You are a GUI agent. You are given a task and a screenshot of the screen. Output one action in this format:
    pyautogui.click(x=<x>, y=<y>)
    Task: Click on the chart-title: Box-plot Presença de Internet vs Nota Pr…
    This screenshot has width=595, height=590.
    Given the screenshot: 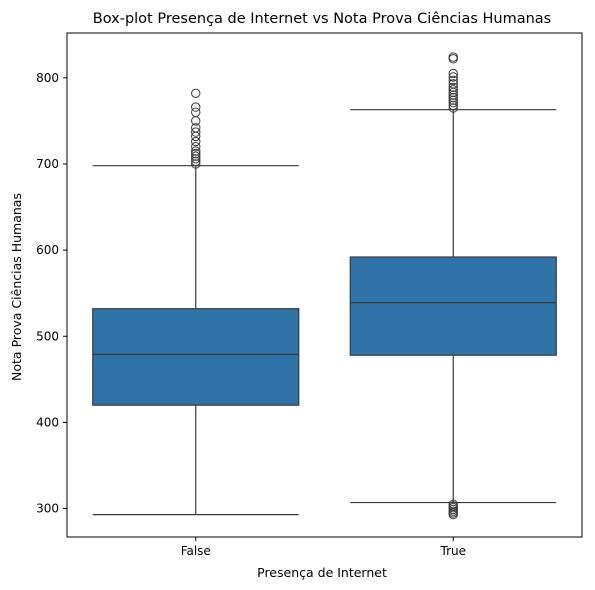 What is the action you would take?
    pyautogui.click(x=322, y=19)
    